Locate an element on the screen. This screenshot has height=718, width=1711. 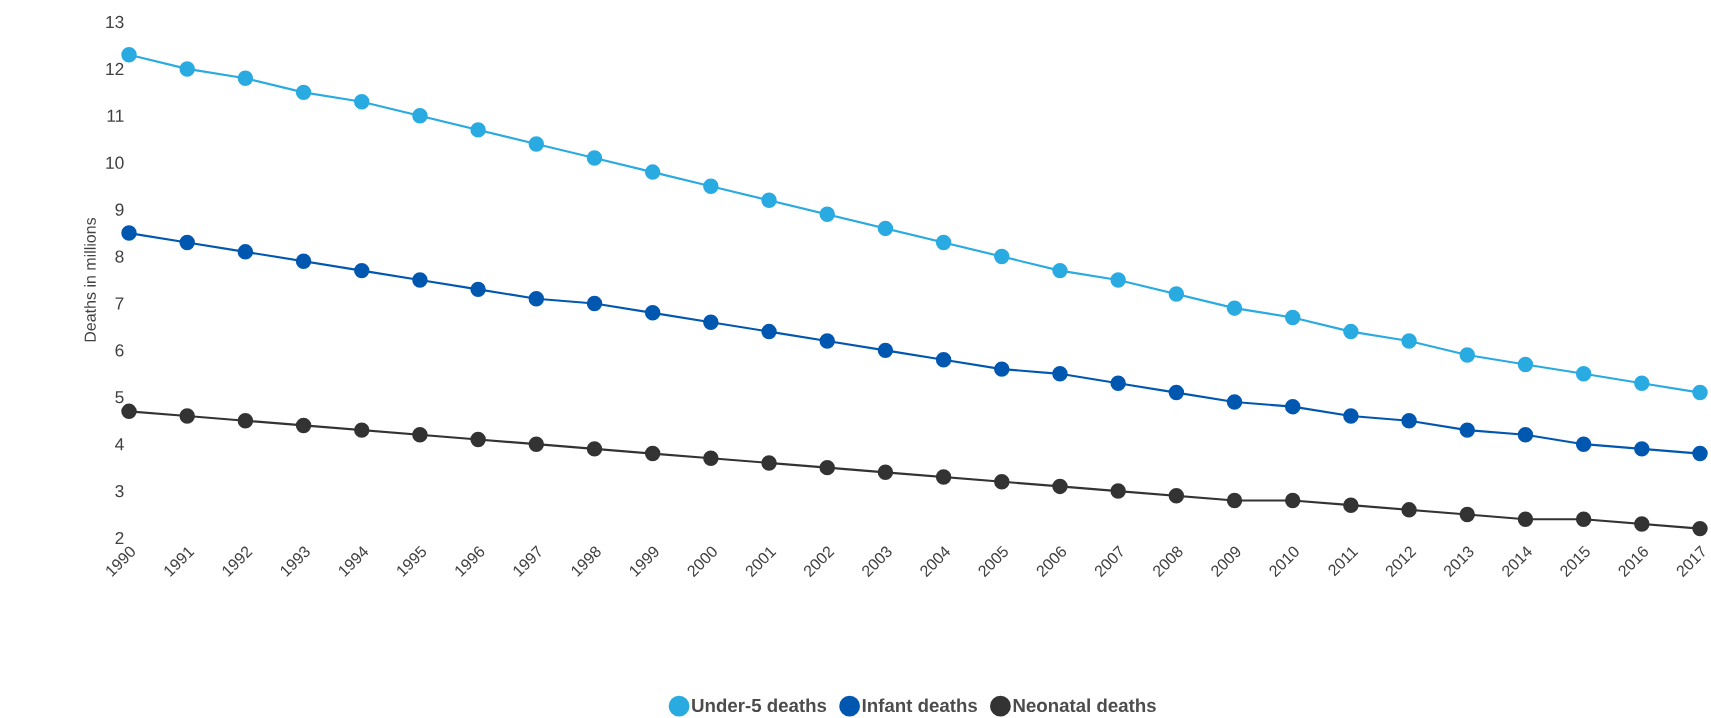
y-tick-label: 7 is located at coordinates (119, 303).